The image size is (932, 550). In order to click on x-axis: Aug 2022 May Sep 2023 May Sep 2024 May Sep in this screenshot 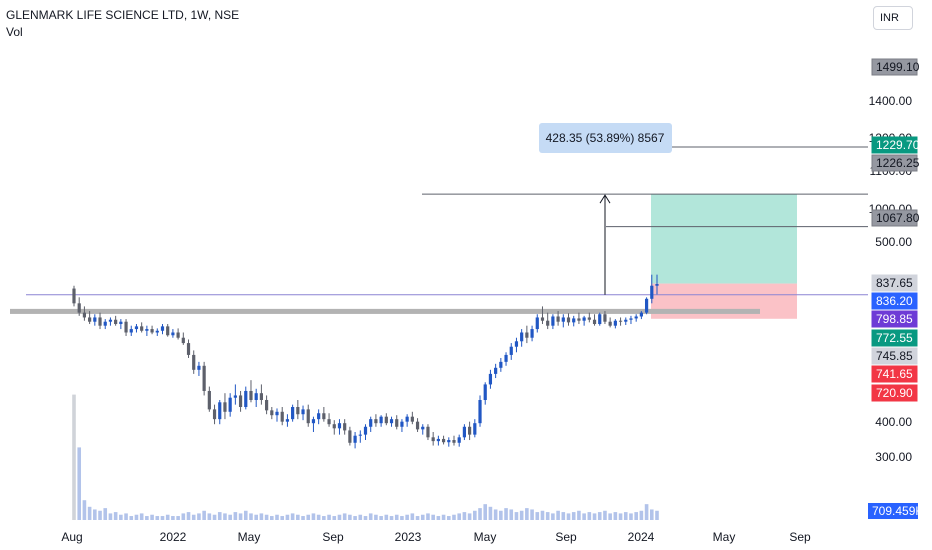, I will do `click(436, 537)`.